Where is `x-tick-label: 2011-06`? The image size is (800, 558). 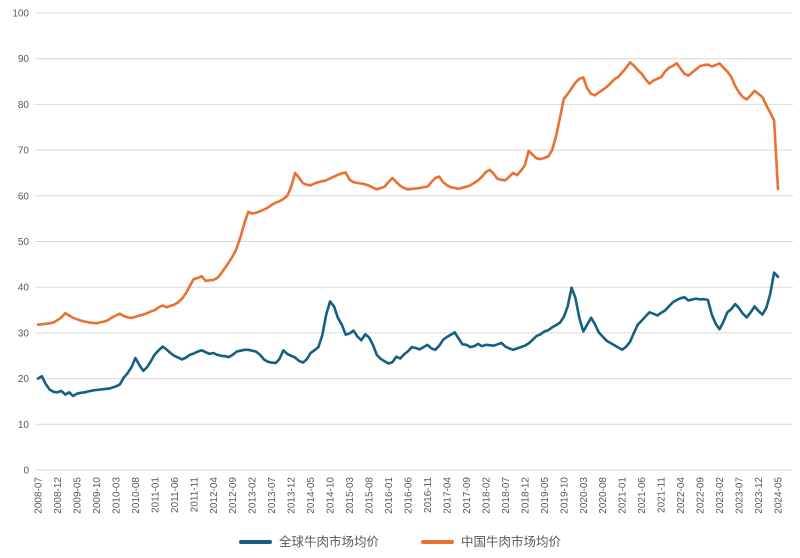
x-tick-label: 2011-06 is located at coordinates (175, 495).